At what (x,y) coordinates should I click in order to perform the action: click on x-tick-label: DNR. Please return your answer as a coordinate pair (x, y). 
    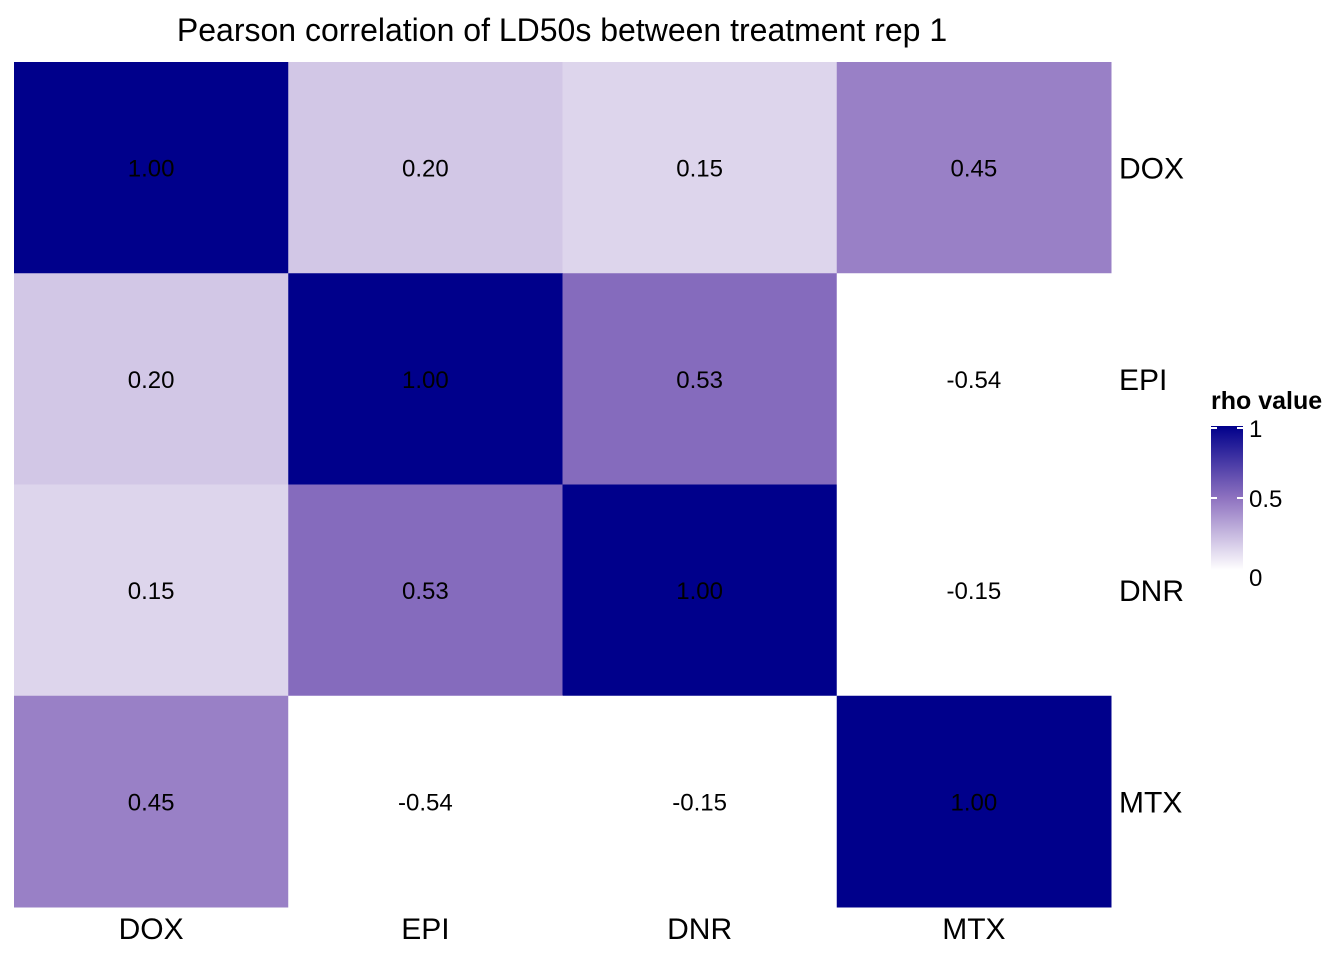
    Looking at the image, I should click on (699, 929).